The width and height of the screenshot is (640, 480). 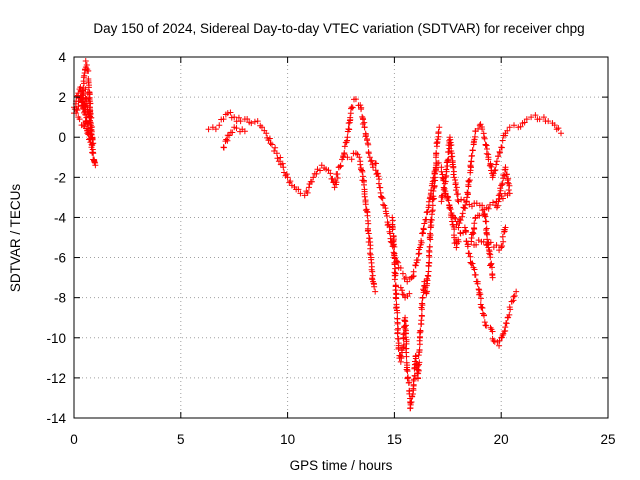 I want to click on x-tick-label: 20, so click(x=501, y=439).